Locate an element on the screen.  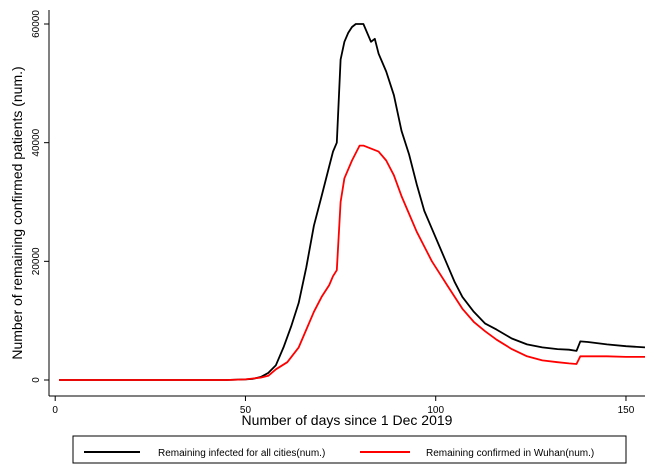
legend-label-1: Remaining infected for all cities(num.) is located at coordinates (241, 453).